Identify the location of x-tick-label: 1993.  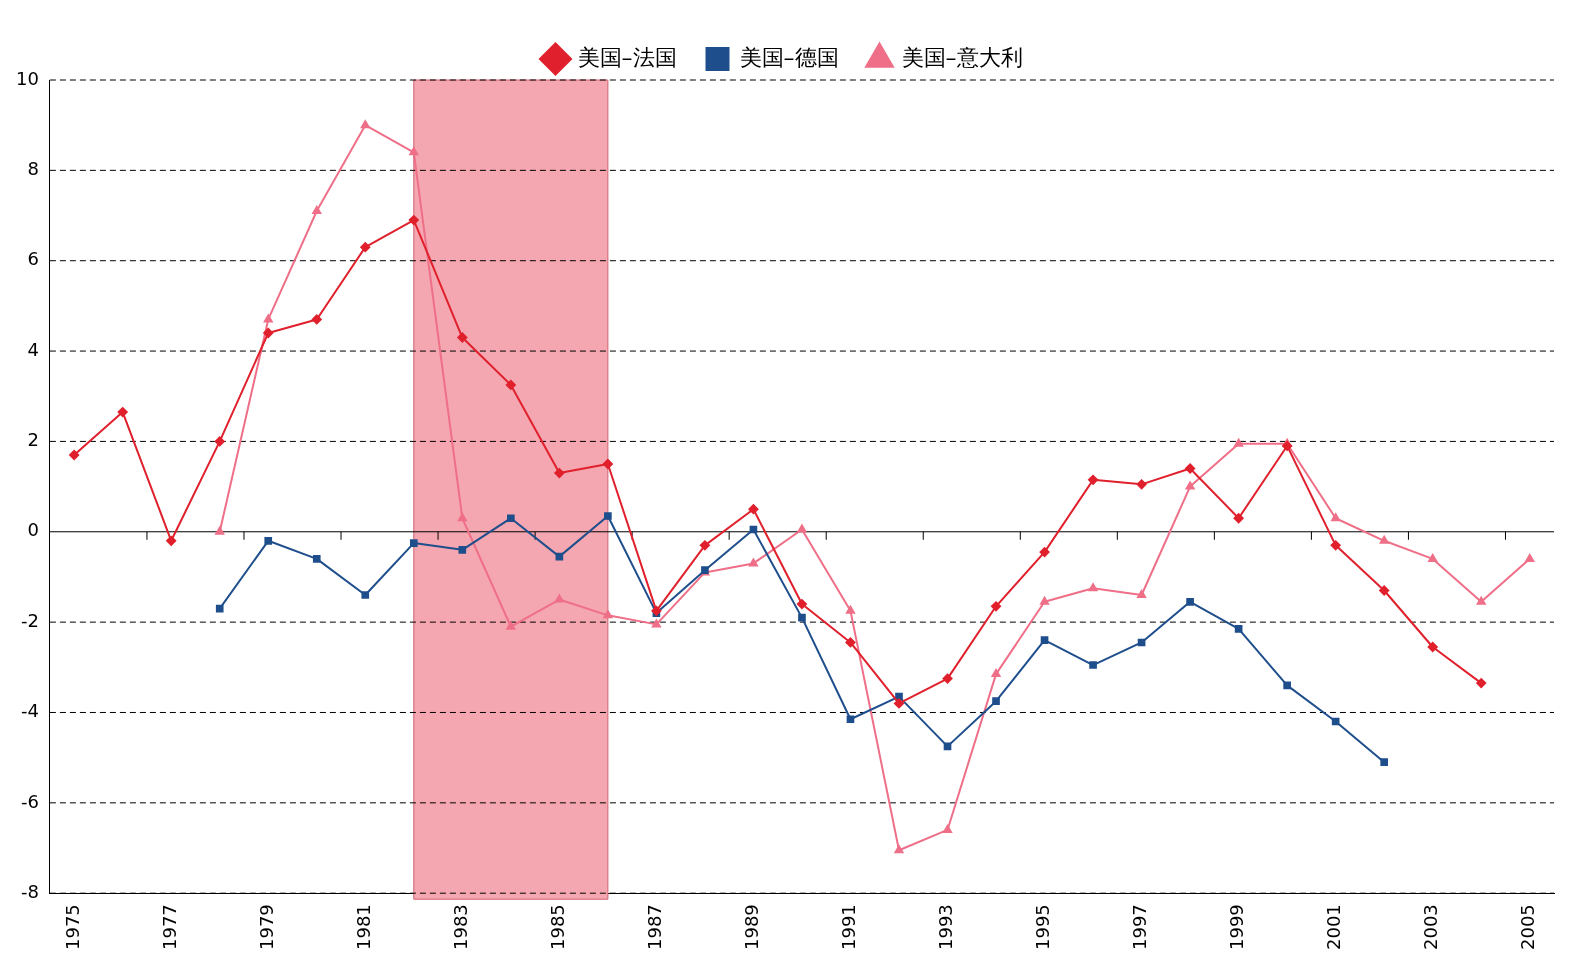
(946, 927).